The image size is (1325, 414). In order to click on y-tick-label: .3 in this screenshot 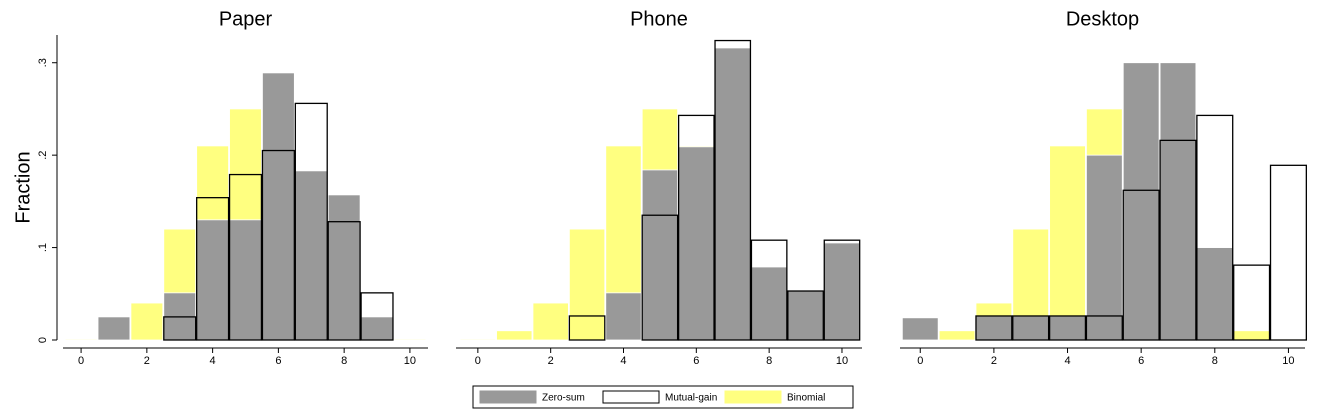, I will do `click(43, 62)`.